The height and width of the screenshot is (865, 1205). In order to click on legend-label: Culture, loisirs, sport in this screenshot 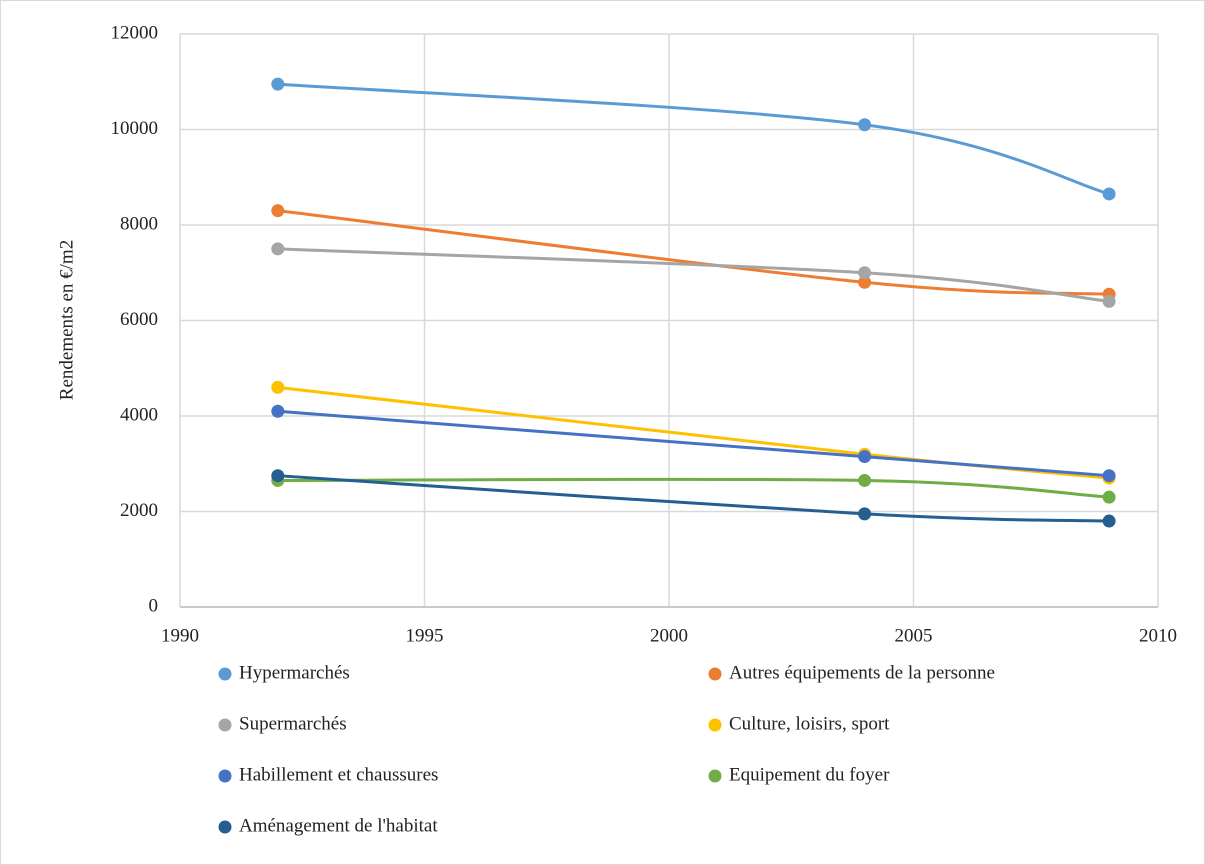, I will do `click(809, 723)`.